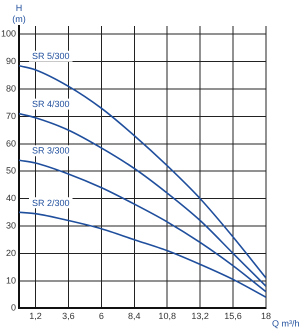 The height and width of the screenshot is (329, 306). Describe the element at coordinates (51, 203) in the screenshot. I see `series-label: SR 2/300` at that location.